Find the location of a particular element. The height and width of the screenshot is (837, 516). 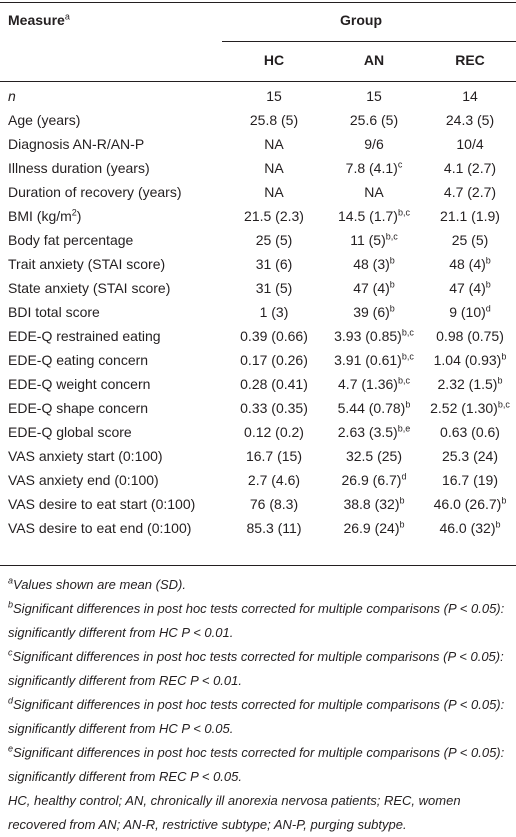

table-row: Body fat percentage 25 (5) 11 (5)b,c 25 (5) is located at coordinates (258, 240).